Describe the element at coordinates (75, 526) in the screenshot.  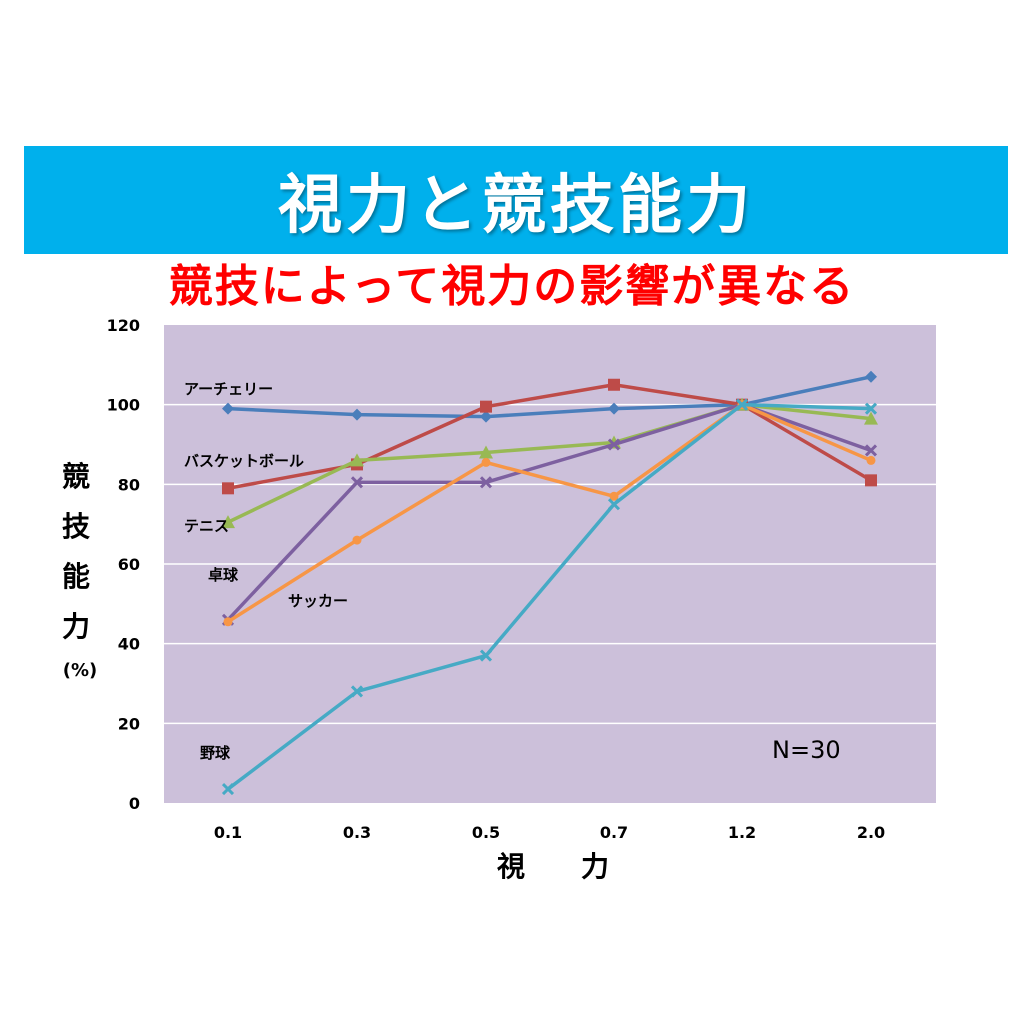
I see `y-axis-label-char: 技` at that location.